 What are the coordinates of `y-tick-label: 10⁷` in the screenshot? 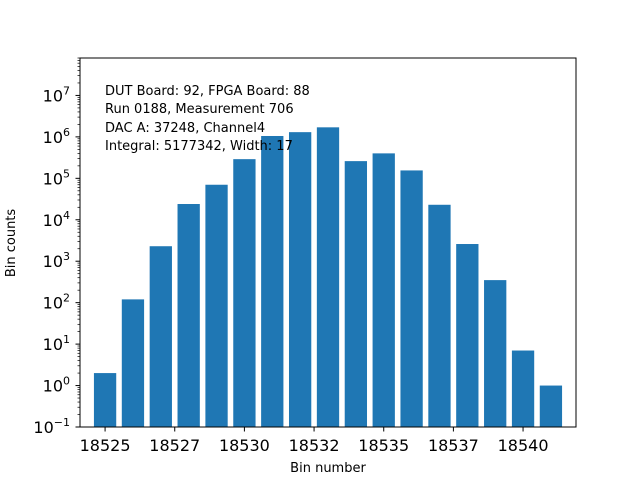 It's located at (56, 94).